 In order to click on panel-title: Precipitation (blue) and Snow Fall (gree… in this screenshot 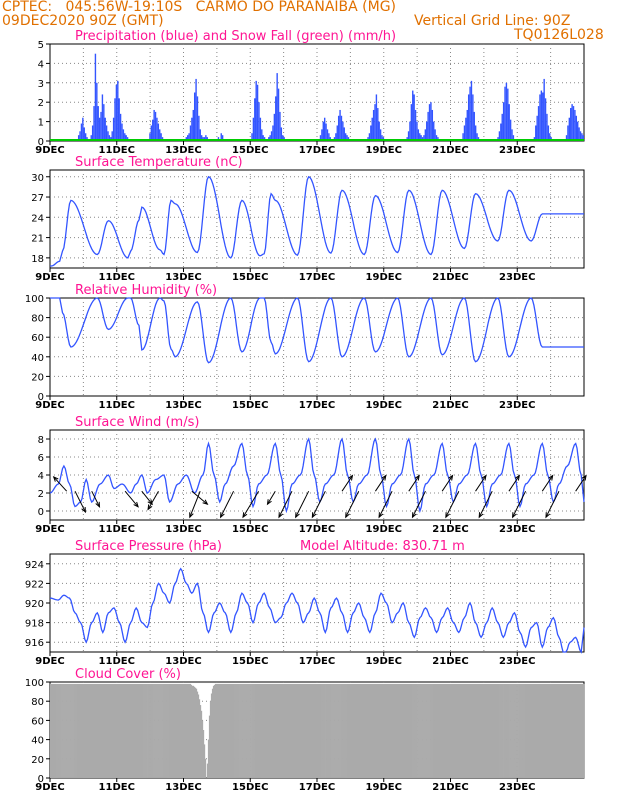, I will do `click(235, 36)`.